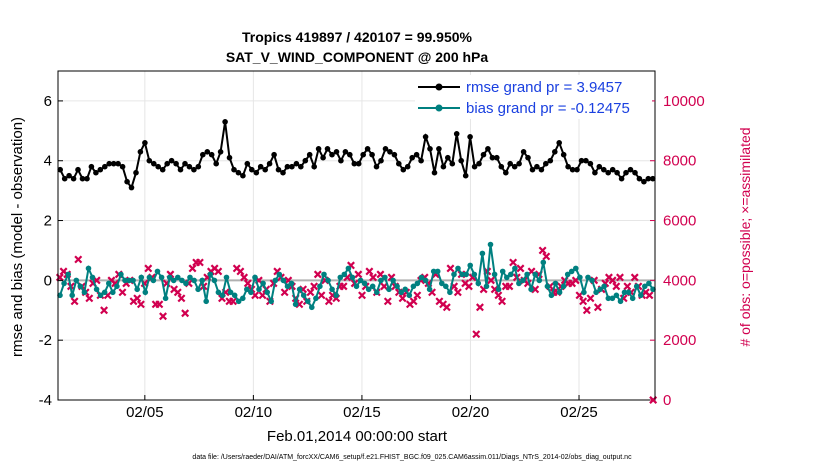  I want to click on y-tick-label: -4, so click(45, 400).